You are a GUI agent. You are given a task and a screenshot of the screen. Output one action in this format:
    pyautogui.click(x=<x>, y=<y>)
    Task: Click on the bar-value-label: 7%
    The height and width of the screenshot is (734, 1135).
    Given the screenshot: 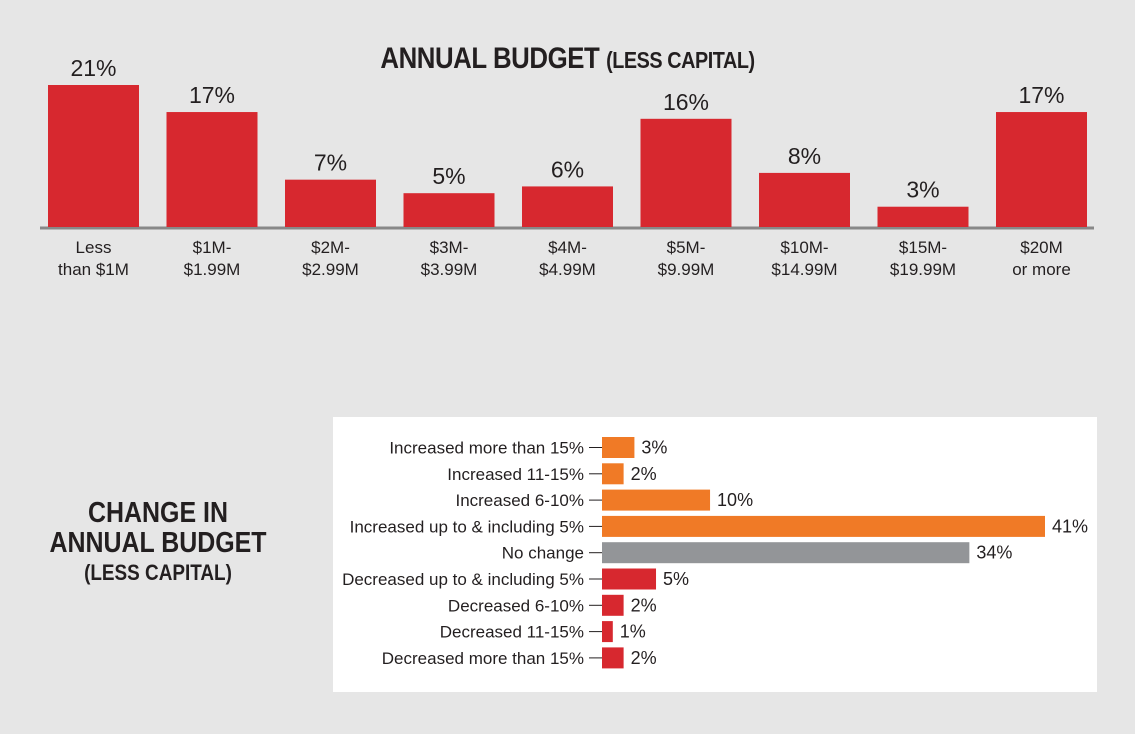 What is the action you would take?
    pyautogui.click(x=330, y=163)
    